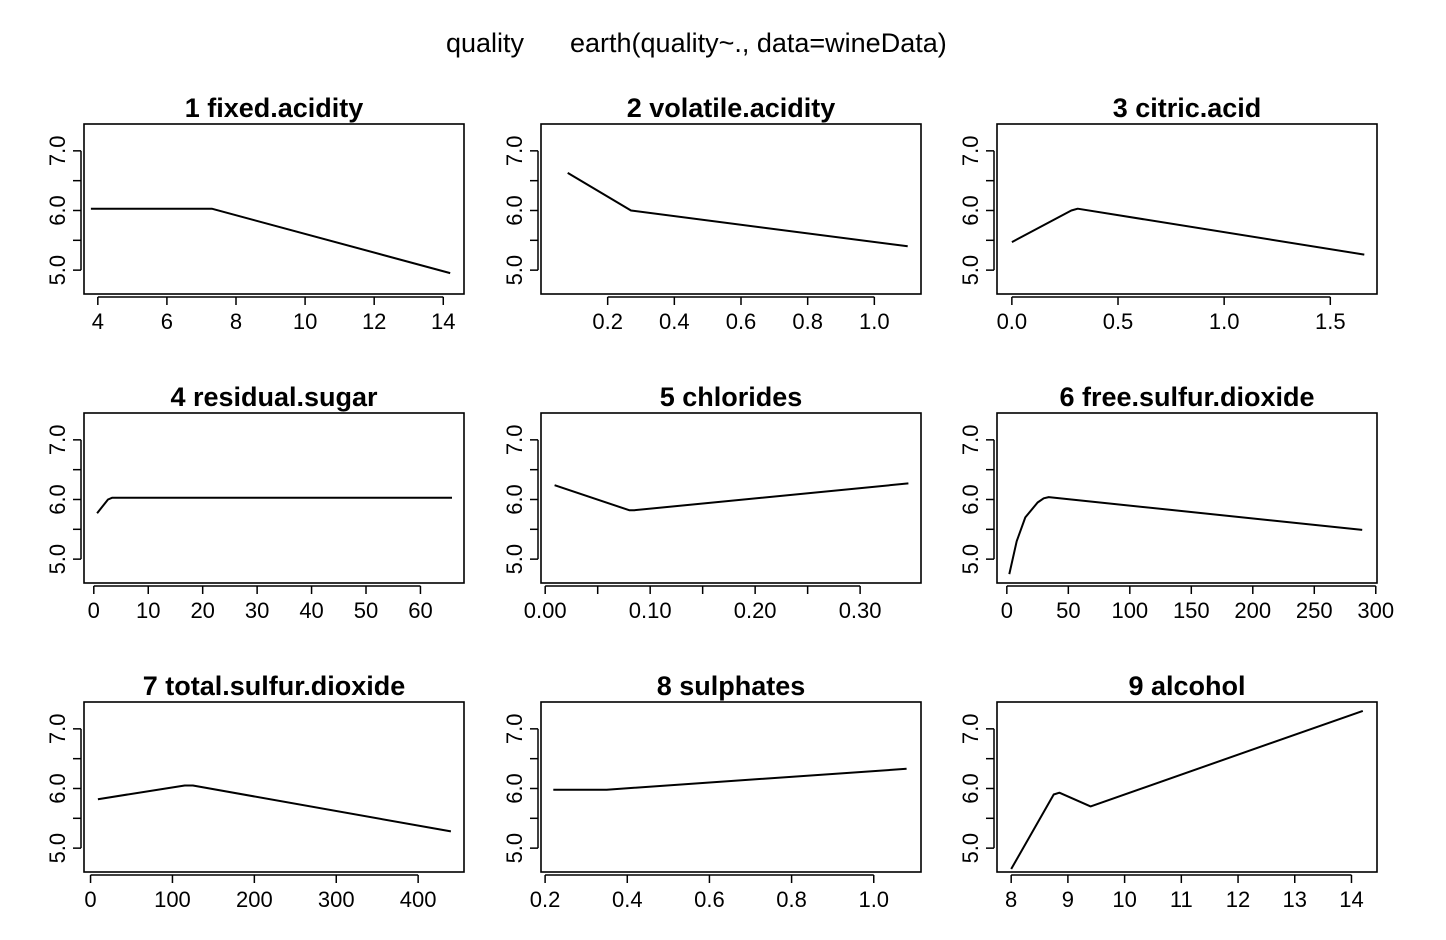 This screenshot has height=940, width=1446. I want to click on panel-title: 3 citric.acid, so click(1187, 108).